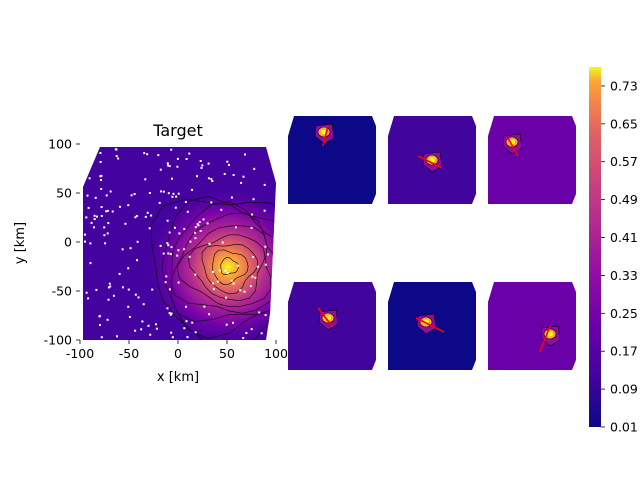 The image size is (640, 480). Describe the element at coordinates (276, 353) in the screenshot. I see `x-tick-label: 100` at that location.